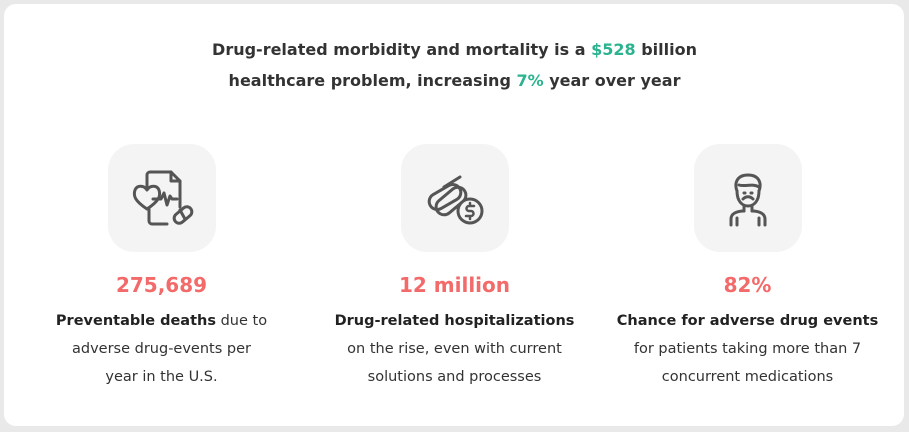 This screenshot has height=432, width=909. What do you see at coordinates (747, 377) in the screenshot?
I see `stat-text: concurrent medications` at bounding box center [747, 377].